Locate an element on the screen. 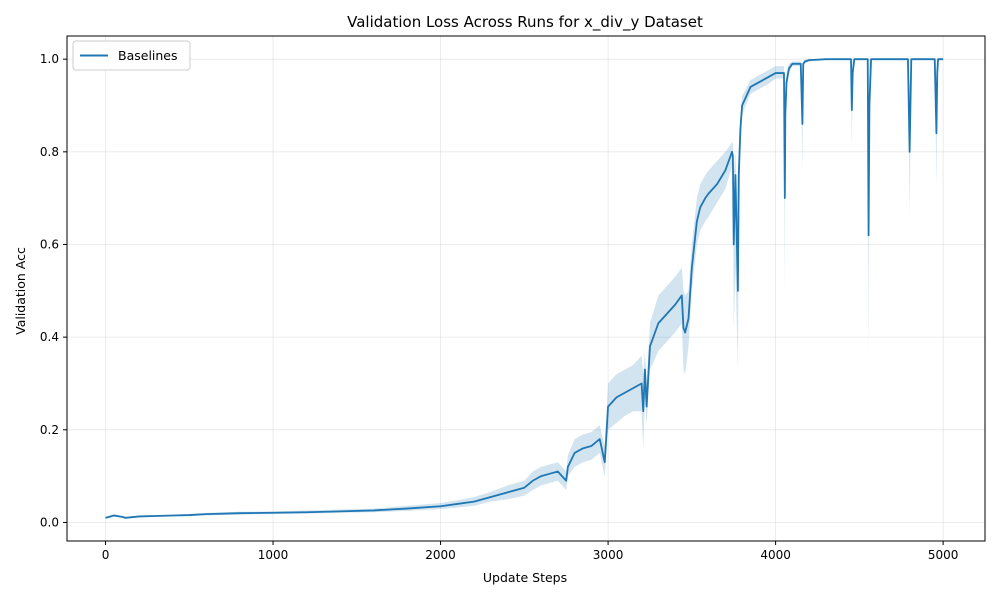 The height and width of the screenshot is (600, 1000). x-tick-label: 4000 is located at coordinates (775, 555).